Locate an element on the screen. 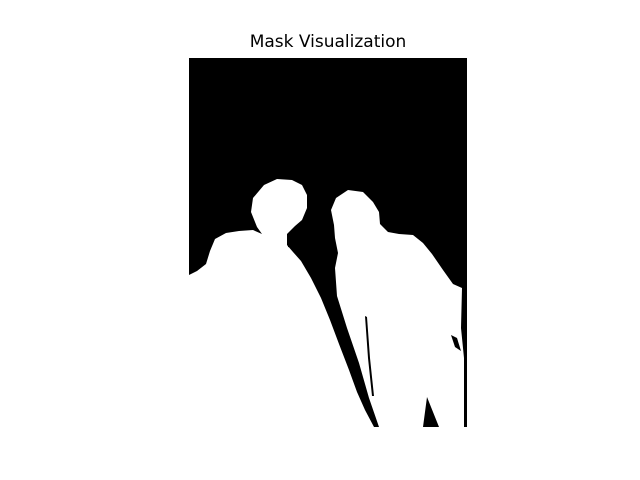 Image resolution: width=640 pixels, height=480 pixels. mask-hole-right-arm is located at coordinates (456, 343).